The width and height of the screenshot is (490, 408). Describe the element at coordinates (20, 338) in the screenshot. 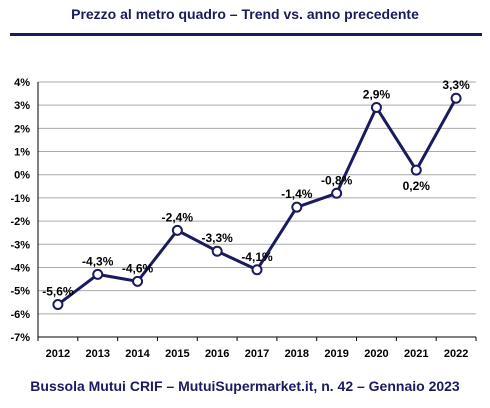

I see `y-tick-label: -7%` at that location.